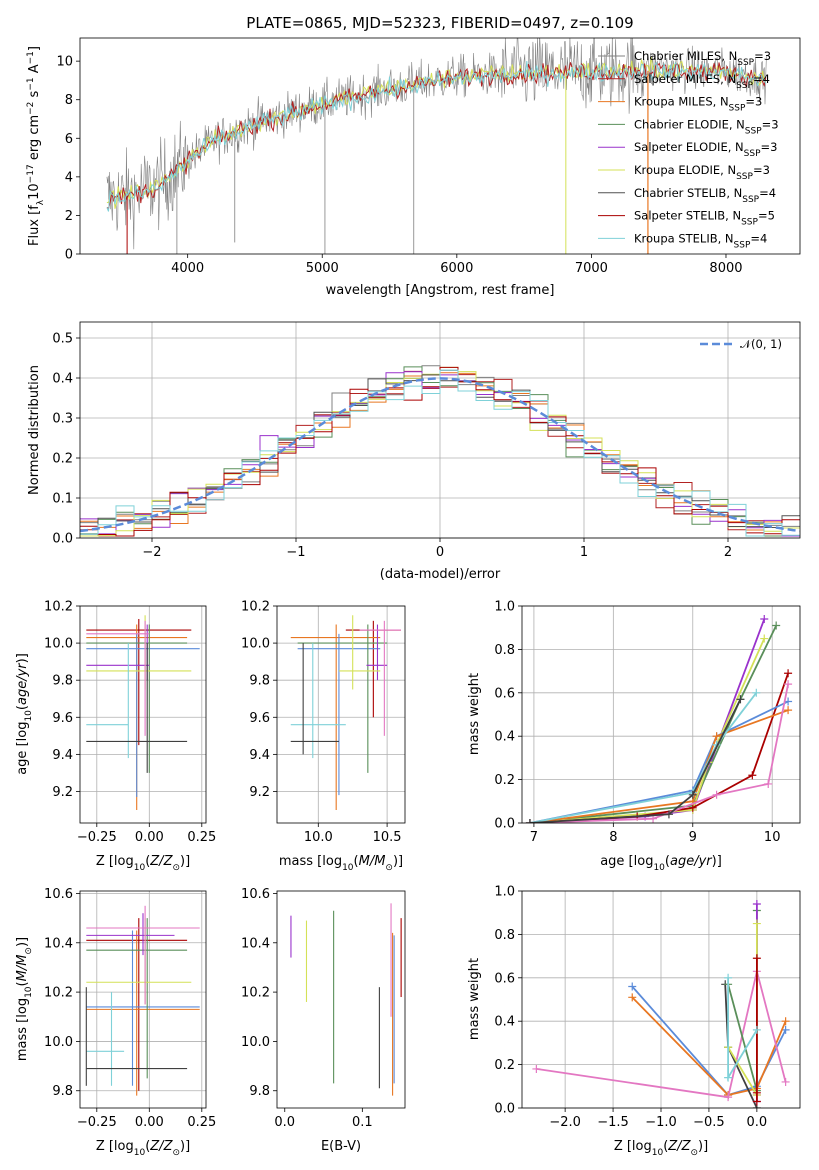 The image size is (819, 1170). Describe the element at coordinates (259, 755) in the screenshot. I see `y-tick-label: 9.4` at that location.